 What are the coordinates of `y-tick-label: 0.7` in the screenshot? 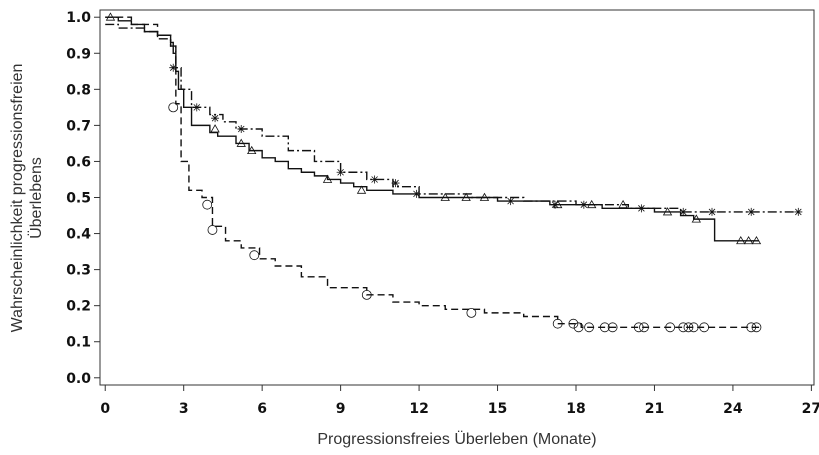 It's located at (78, 126).